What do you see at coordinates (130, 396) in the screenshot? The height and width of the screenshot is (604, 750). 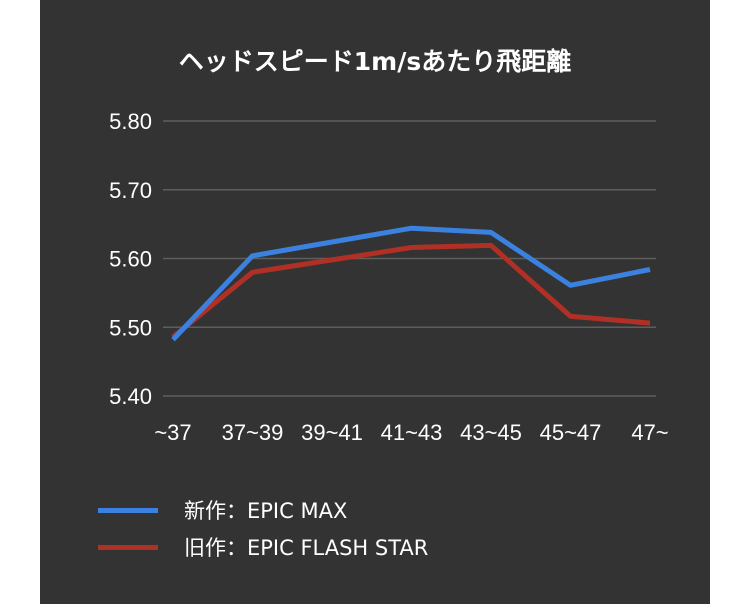 I see `y-tick-label: 5.40` at bounding box center [130, 396].